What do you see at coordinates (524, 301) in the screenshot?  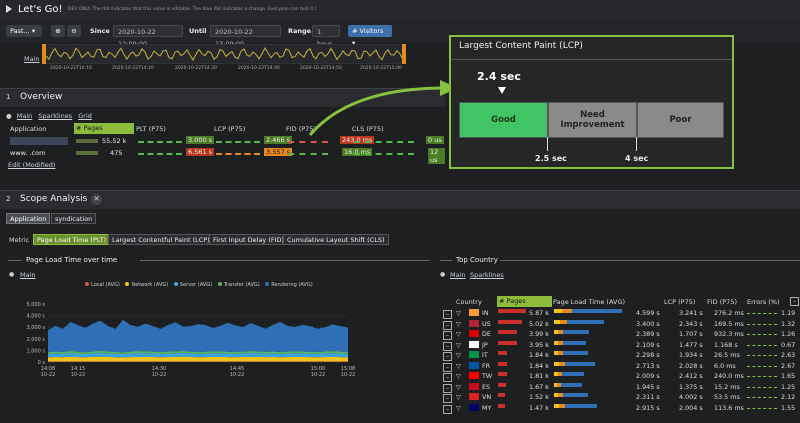 I see `ct-h-pages: # Pages` at bounding box center [524, 301].